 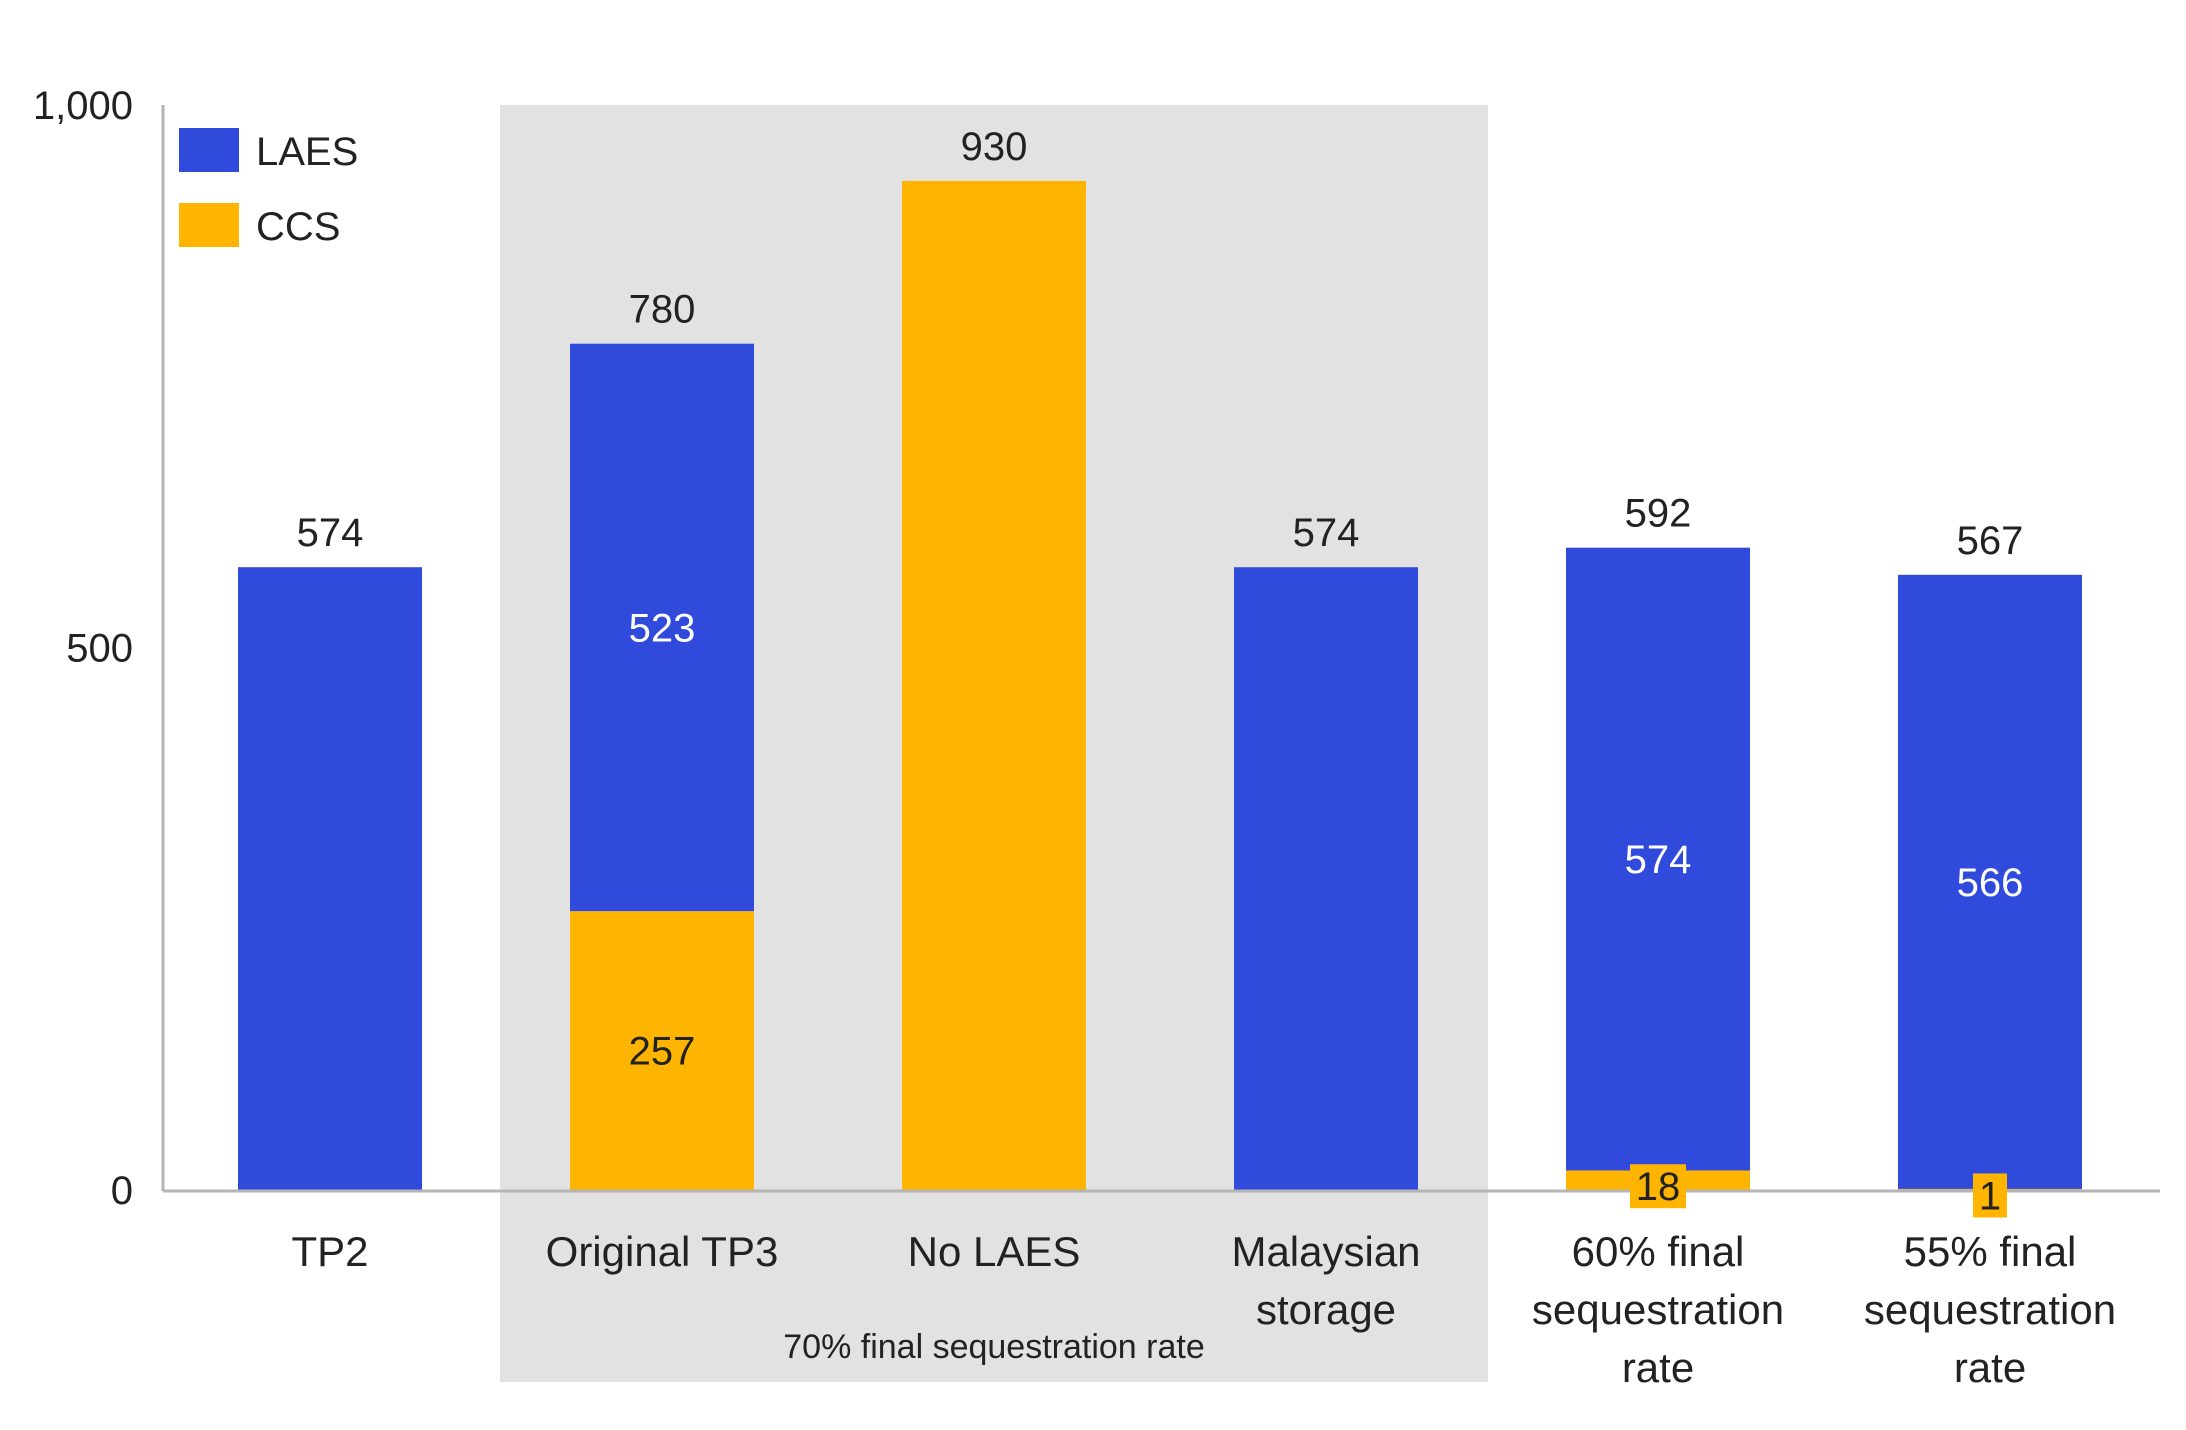 I want to click on segment-label: 257, so click(x=662, y=1052).